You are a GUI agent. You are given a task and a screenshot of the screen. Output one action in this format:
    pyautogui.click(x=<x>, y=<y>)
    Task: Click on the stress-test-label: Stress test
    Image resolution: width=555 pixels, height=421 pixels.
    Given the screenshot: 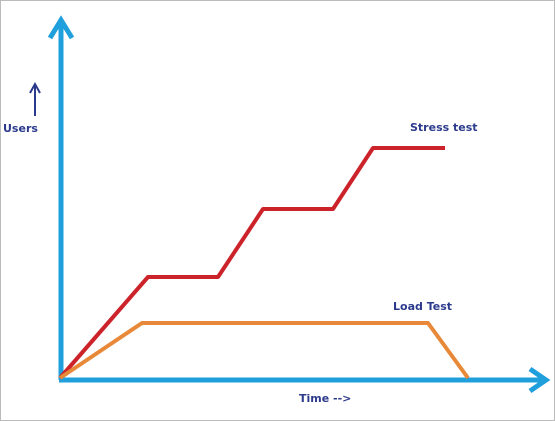 What is the action you would take?
    pyautogui.click(x=444, y=127)
    